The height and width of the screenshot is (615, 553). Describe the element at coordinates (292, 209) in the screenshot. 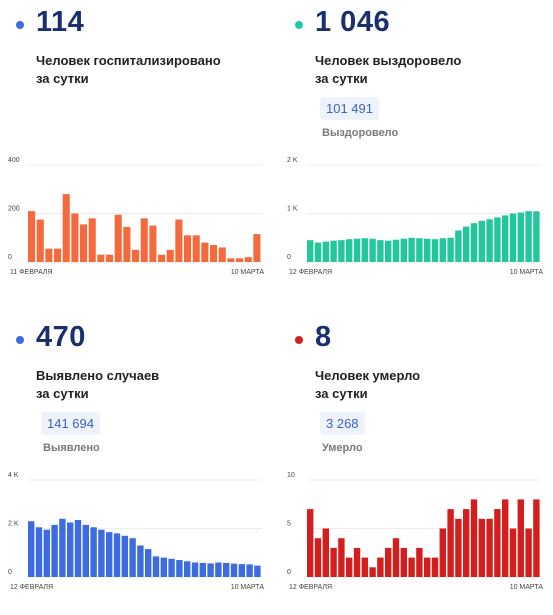

I see `y-tick-label: 1 K` at that location.